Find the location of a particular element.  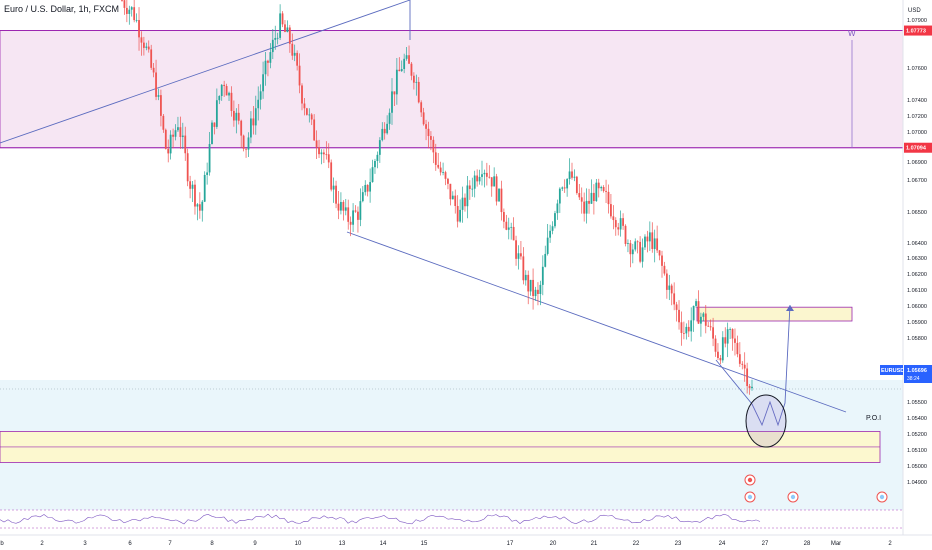

poi-ellipse is located at coordinates (766, 421).